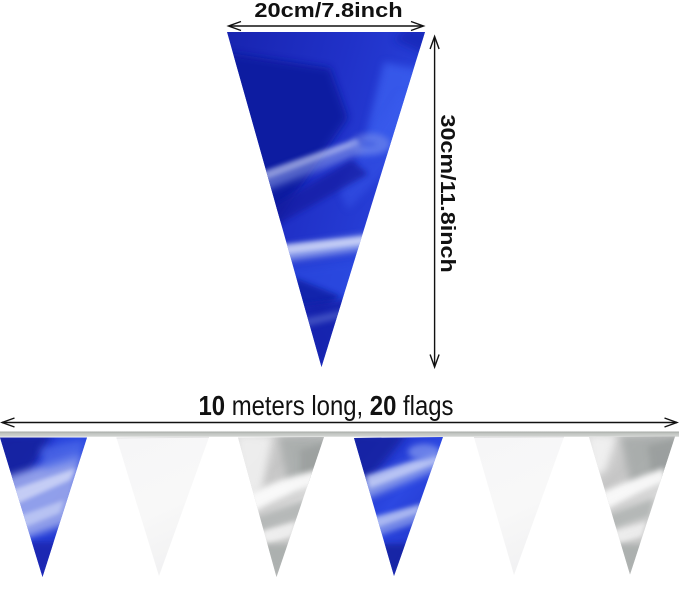 Image resolution: width=679 pixels, height=590 pixels. I want to click on svg-text: 30cm/11.8inch, so click(447, 193).